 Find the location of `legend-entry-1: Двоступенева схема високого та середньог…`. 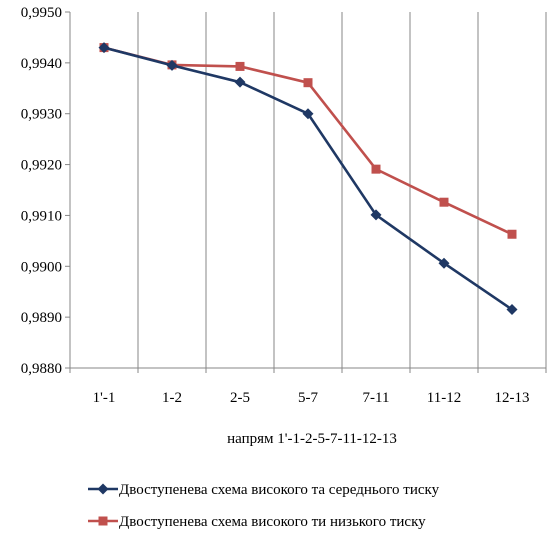

legend-entry-1: Двоступенева схема високого та середньог… is located at coordinates (264, 490).